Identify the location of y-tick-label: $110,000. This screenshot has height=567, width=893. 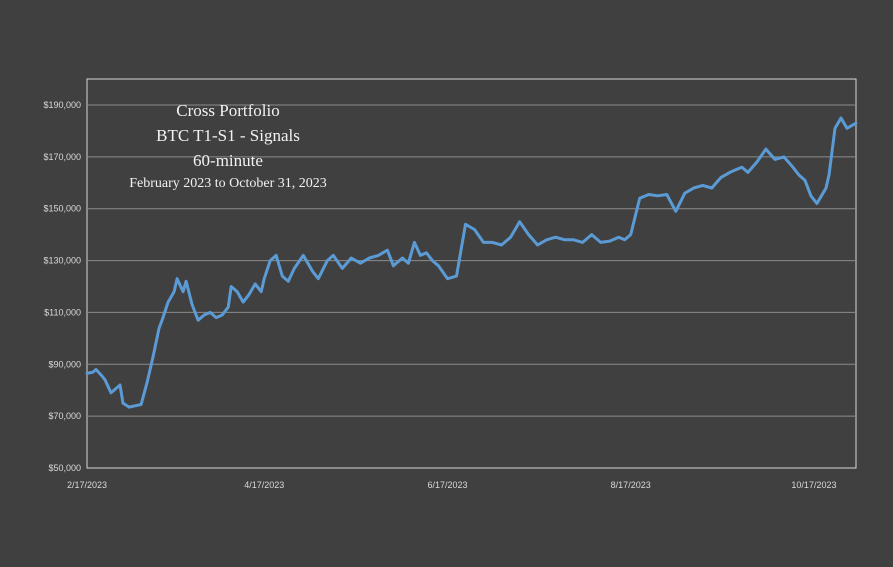
(62, 312).